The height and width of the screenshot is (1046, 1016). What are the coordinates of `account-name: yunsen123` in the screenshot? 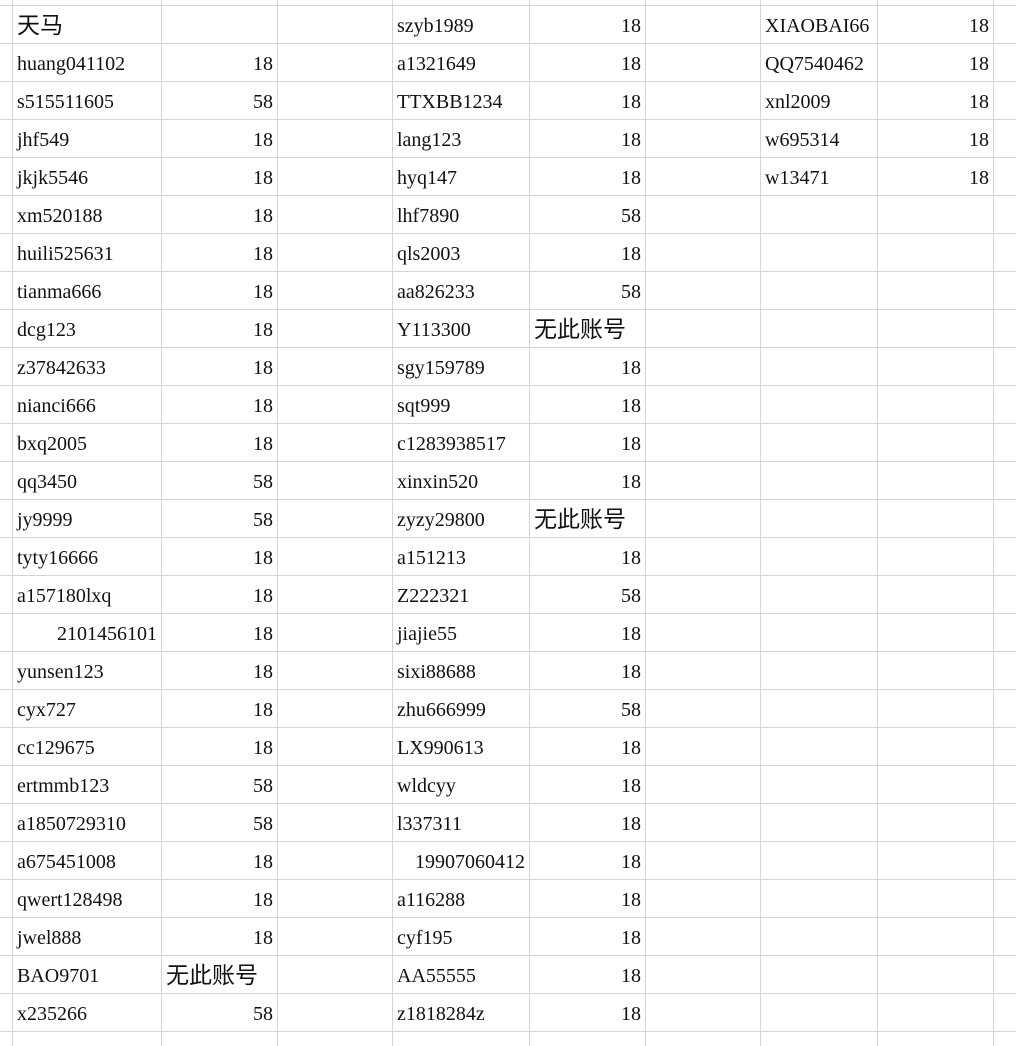 It's located at (60, 672).